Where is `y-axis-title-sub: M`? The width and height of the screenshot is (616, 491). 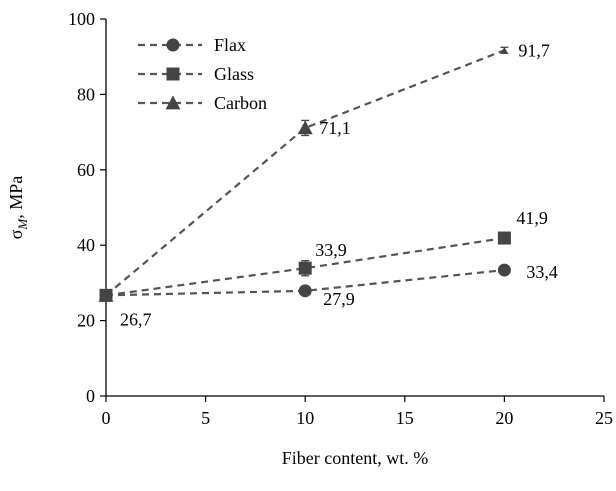 y-axis-title-sub: M is located at coordinates (22, 224).